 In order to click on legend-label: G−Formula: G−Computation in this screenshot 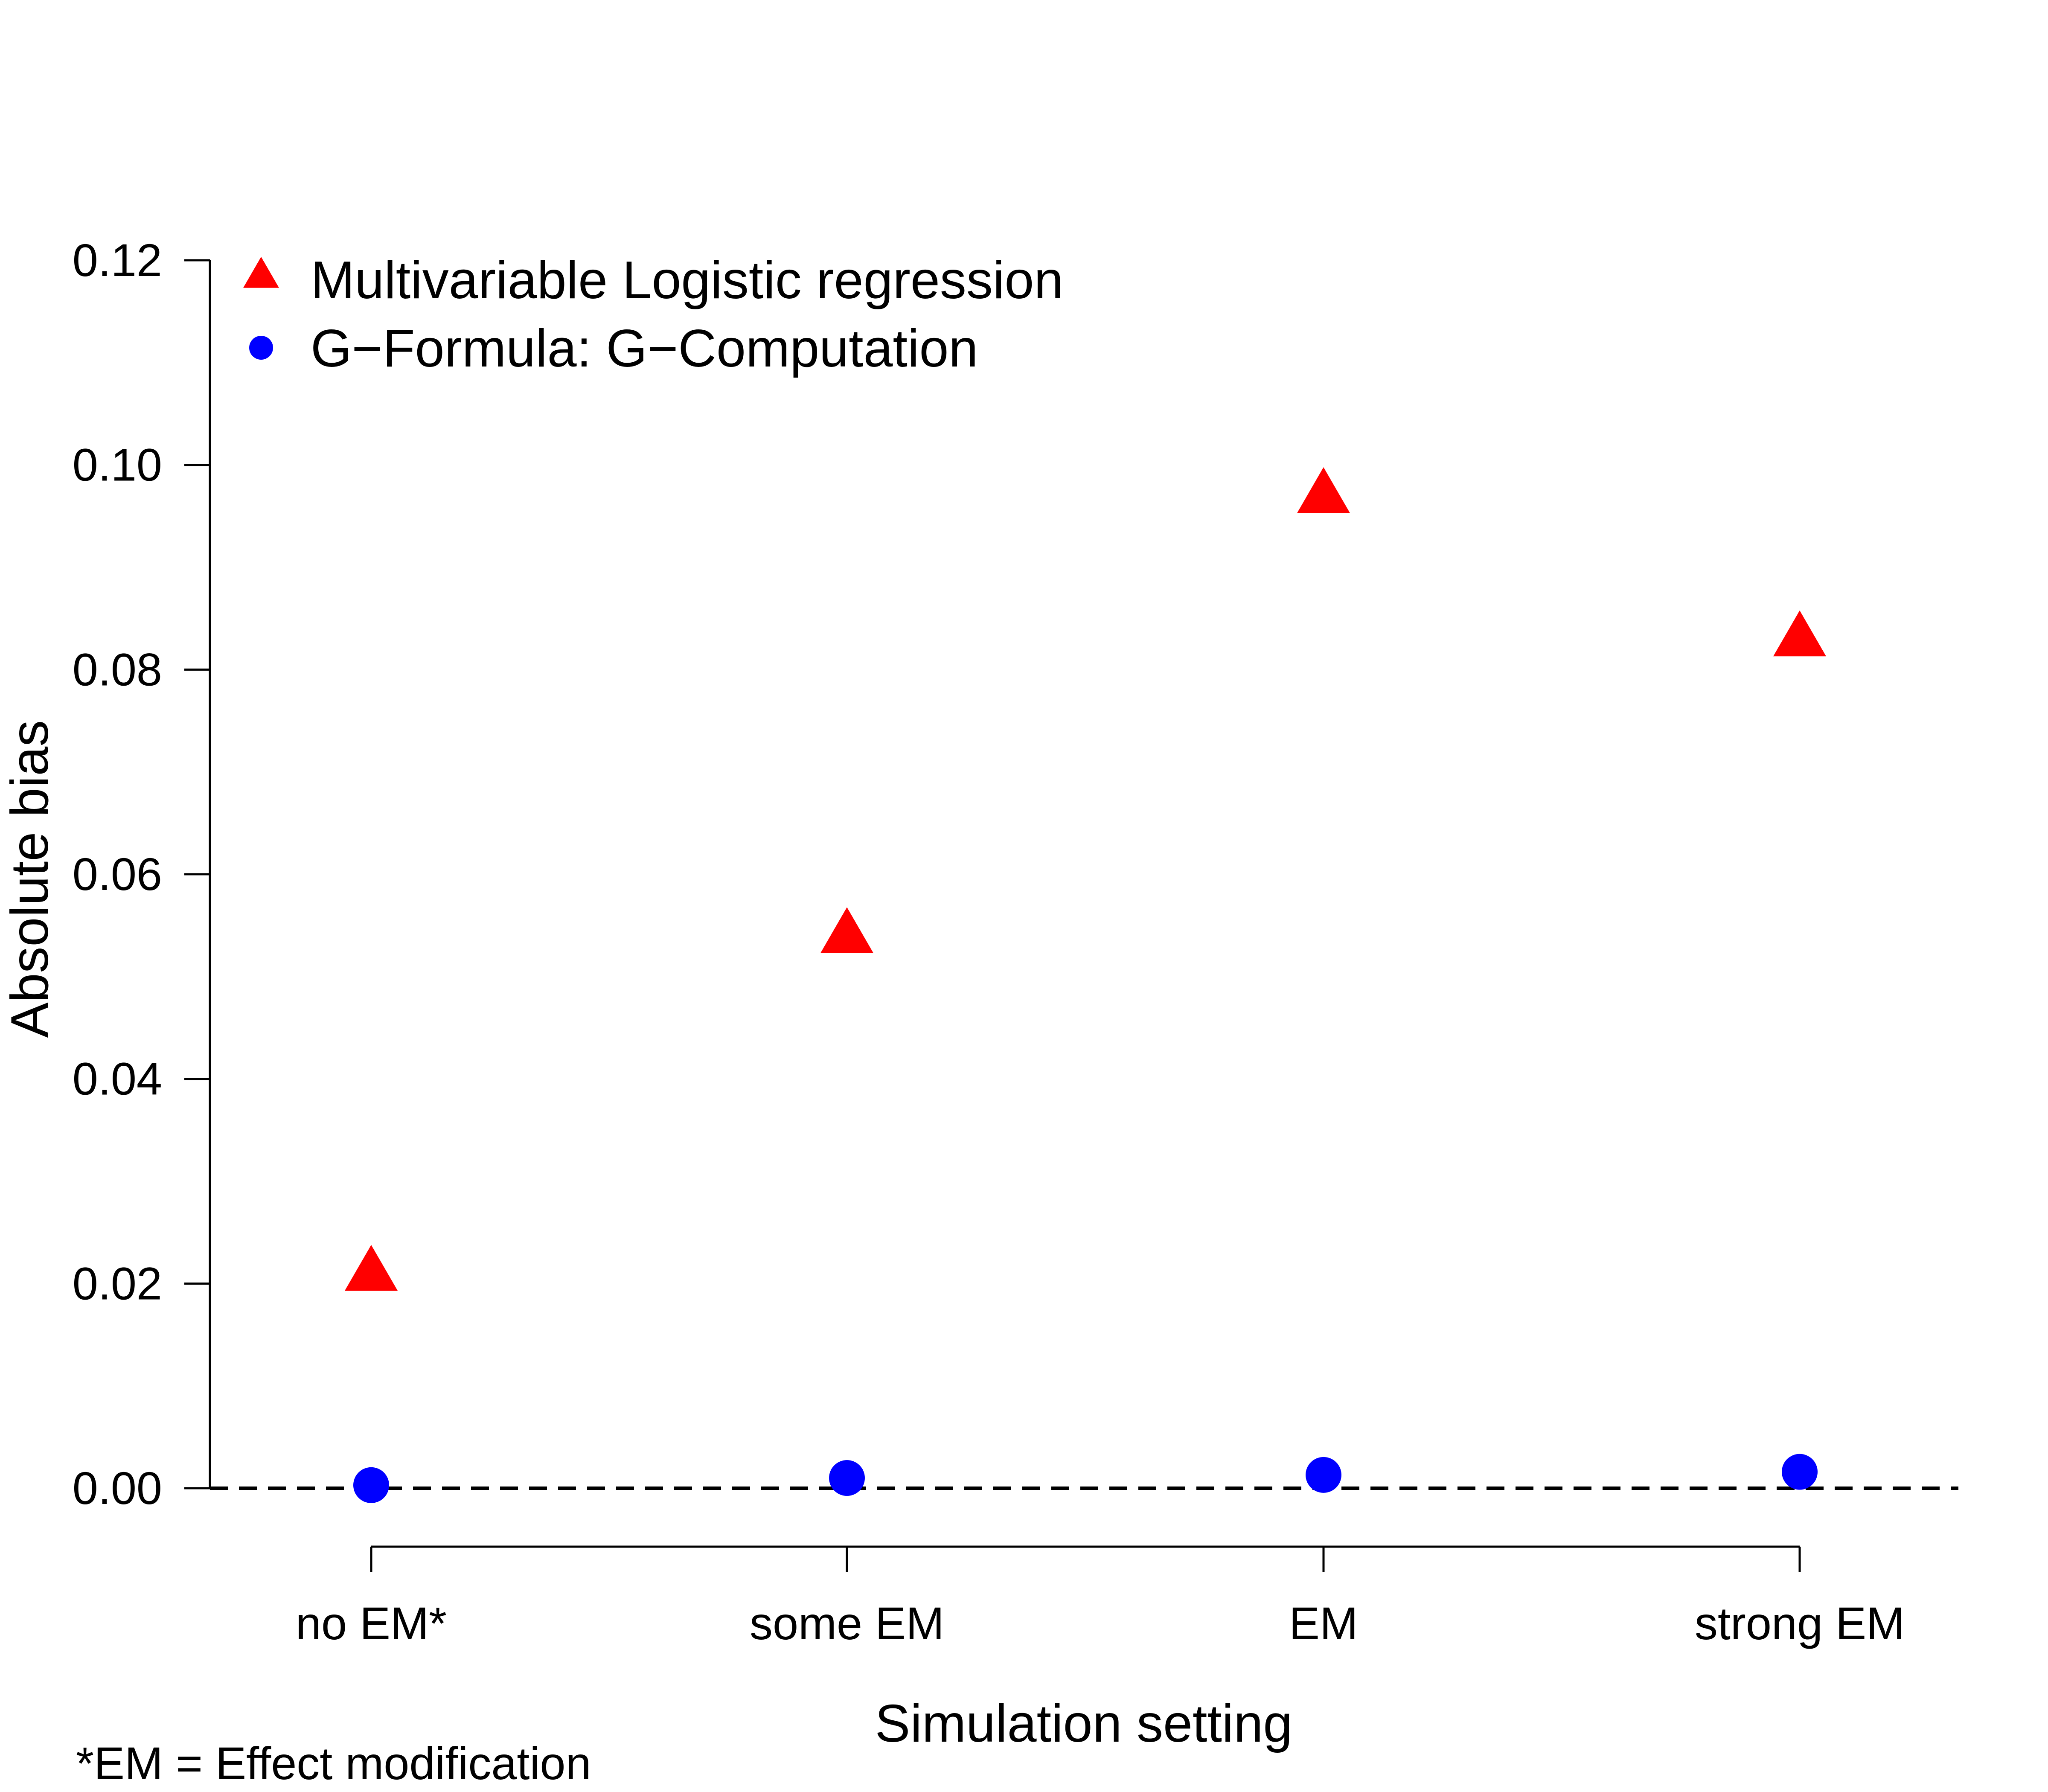, I will do `click(644, 348)`.